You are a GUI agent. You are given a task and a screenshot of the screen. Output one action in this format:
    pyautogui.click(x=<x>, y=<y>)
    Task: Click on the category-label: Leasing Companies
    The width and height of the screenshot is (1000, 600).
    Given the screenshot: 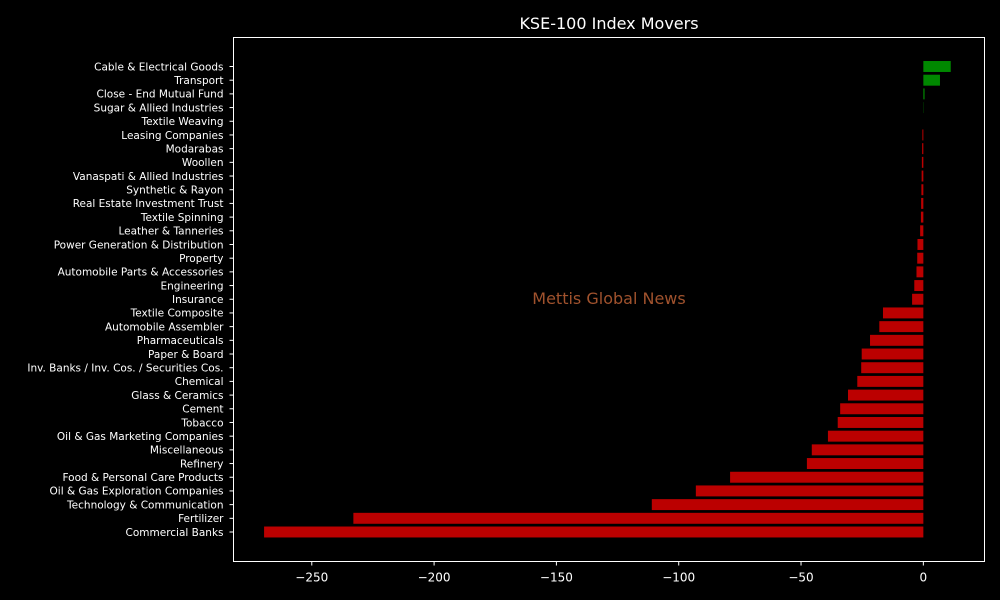 What is the action you would take?
    pyautogui.click(x=172, y=136)
    